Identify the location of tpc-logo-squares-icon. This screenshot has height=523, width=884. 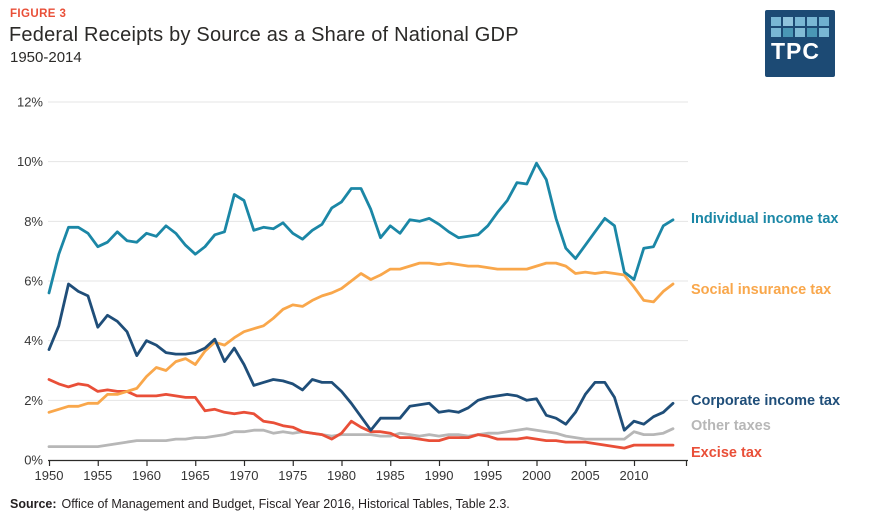
(800, 27).